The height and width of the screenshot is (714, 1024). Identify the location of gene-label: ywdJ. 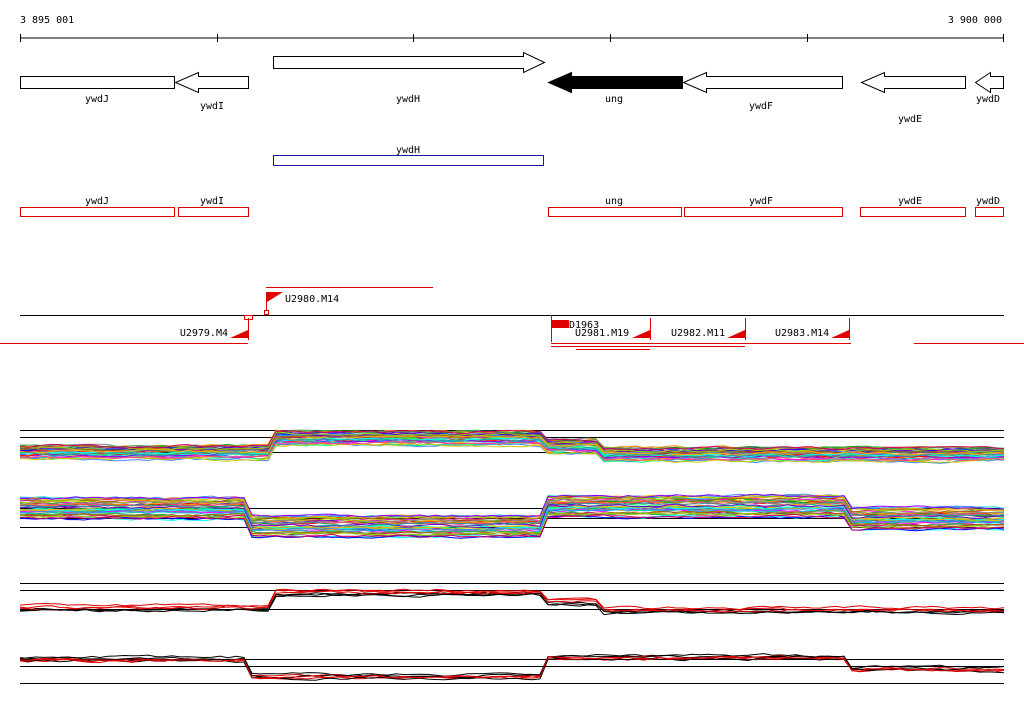
(97, 99).